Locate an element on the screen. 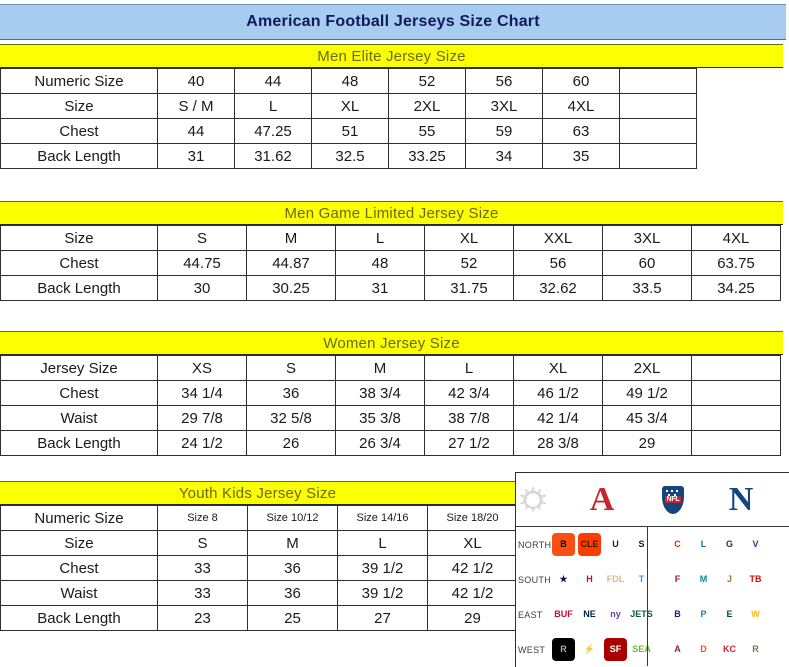  table-cell: 33.5 is located at coordinates (647, 288).